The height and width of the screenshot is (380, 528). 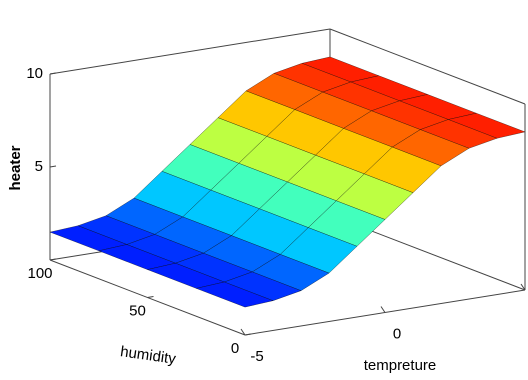 I want to click on z-tick-label: 5, so click(x=39, y=166).